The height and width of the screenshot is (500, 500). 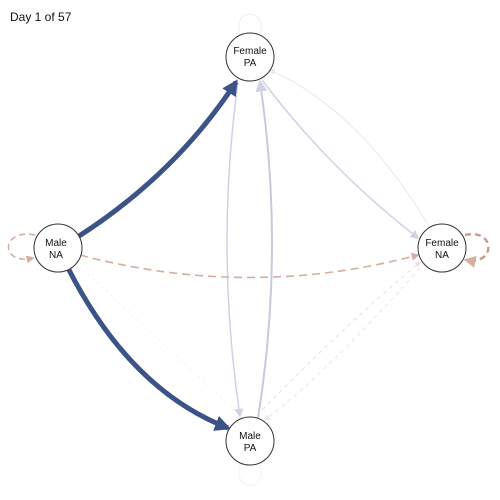 What do you see at coordinates (56, 243) in the screenshot?
I see `node-male-na-label-1: Male` at bounding box center [56, 243].